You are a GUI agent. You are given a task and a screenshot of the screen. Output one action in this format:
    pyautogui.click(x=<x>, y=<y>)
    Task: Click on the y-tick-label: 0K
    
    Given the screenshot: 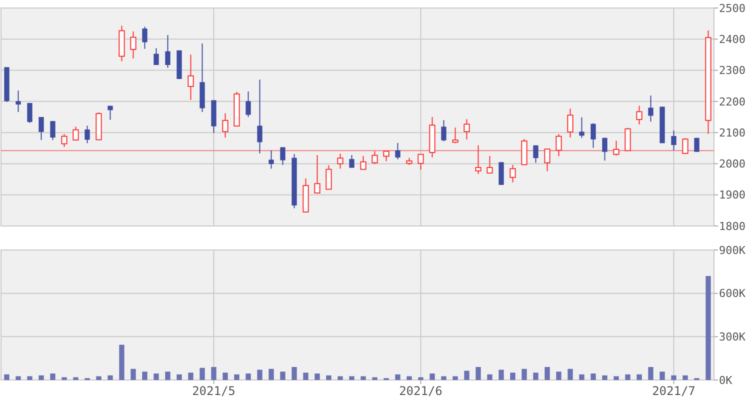 What is the action you would take?
    pyautogui.click(x=726, y=380)
    